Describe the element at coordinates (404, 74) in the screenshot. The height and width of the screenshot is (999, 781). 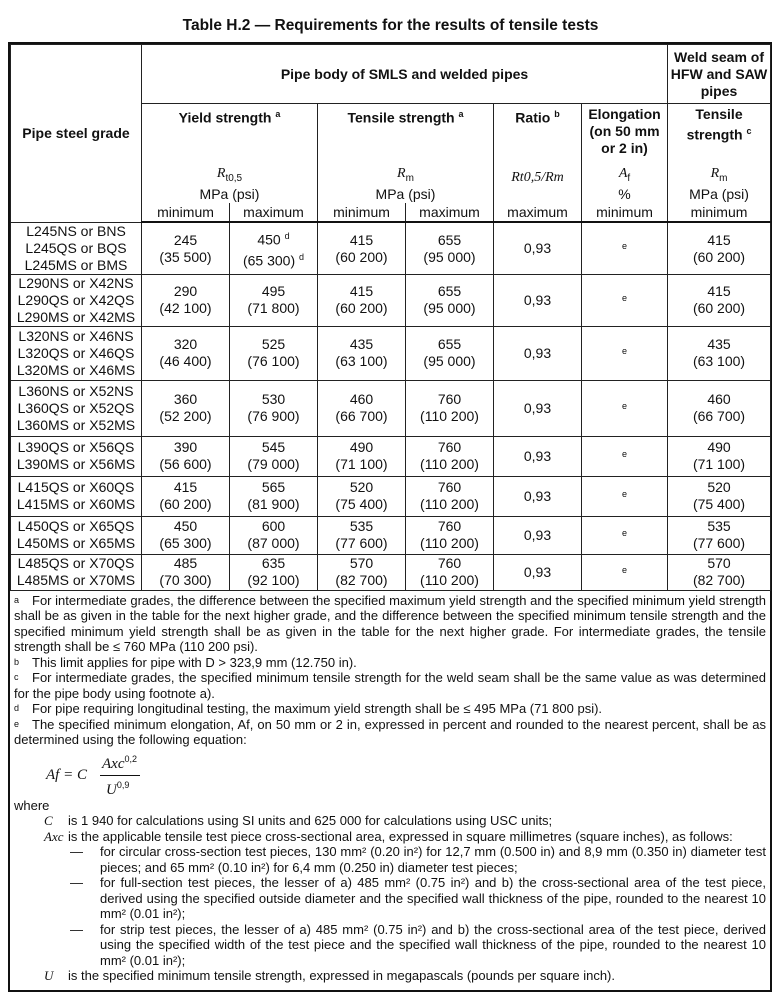
I see `header-pipe-body: Pipe body of SMLS and welded pipes` at that location.